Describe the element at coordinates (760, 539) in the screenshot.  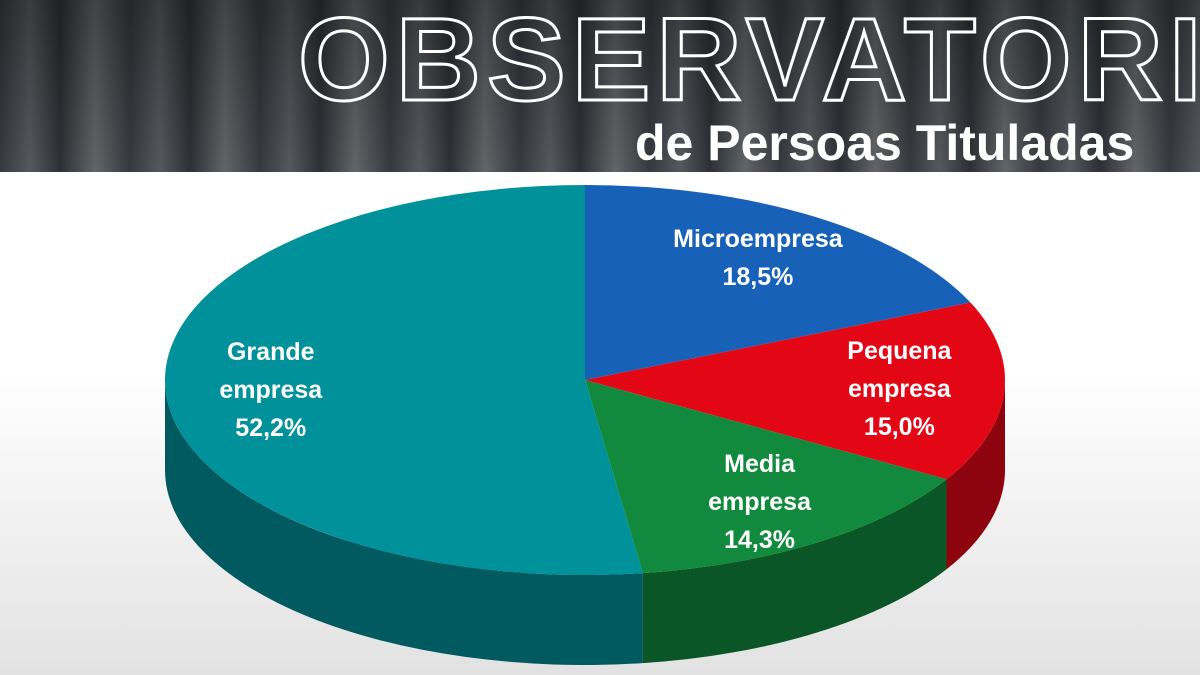
I see `value-label: 14,3%` at that location.